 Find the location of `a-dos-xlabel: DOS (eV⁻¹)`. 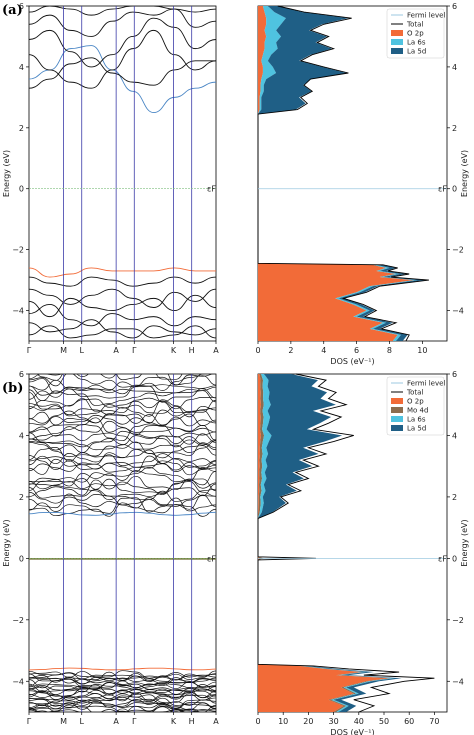

a-dos-xlabel: DOS (eV⁻¹) is located at coordinates (352, 361).